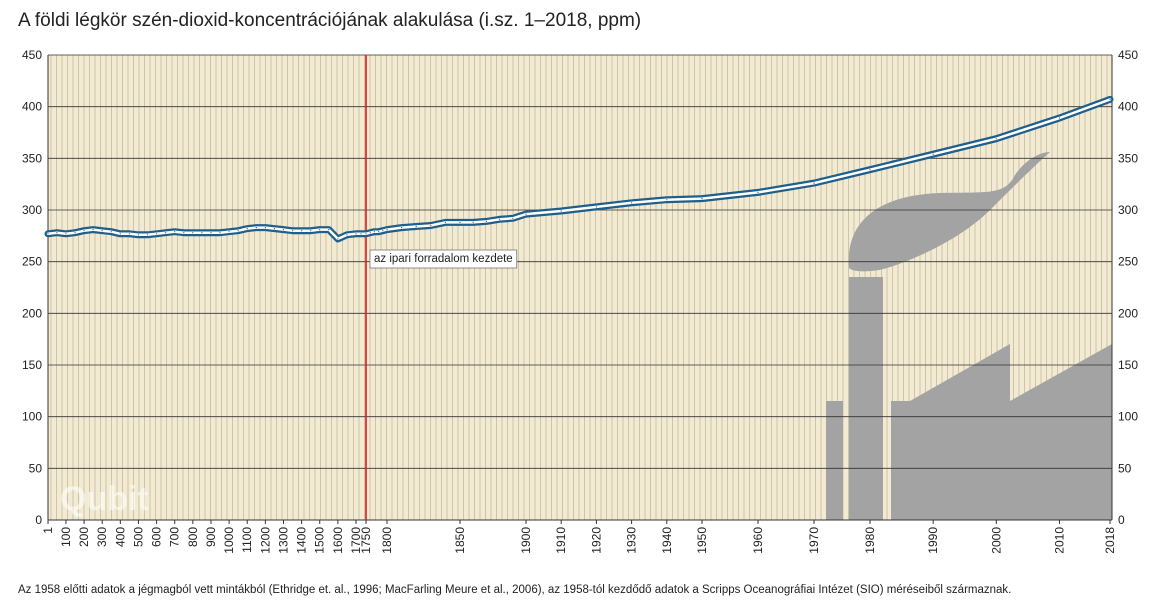 The width and height of the screenshot is (1160, 613). What do you see at coordinates (814, 540) in the screenshot?
I see `x-tick-label: 1970` at bounding box center [814, 540].